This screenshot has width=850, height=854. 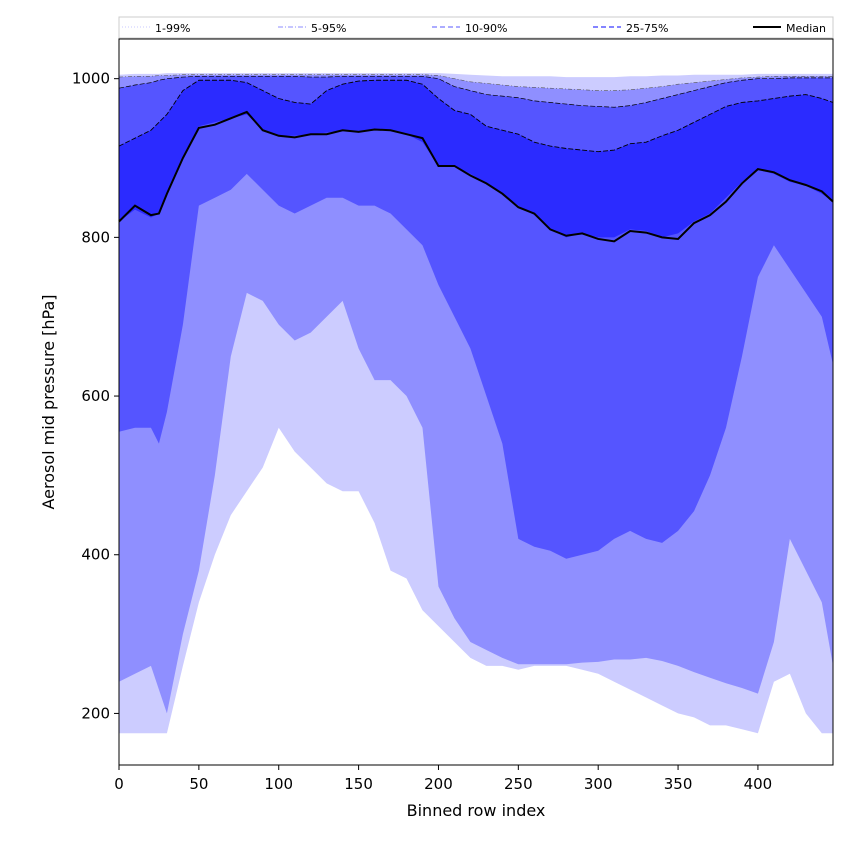 What do you see at coordinates (48, 401) in the screenshot?
I see `y-axis-label: Aerosol mid pressure [hPa]` at bounding box center [48, 401].